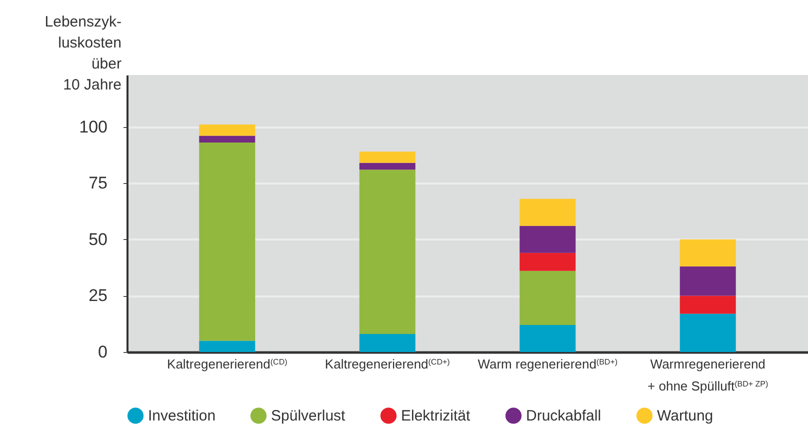 This screenshot has width=808, height=442. I want to click on legend-label: Spülverlust, so click(308, 416).